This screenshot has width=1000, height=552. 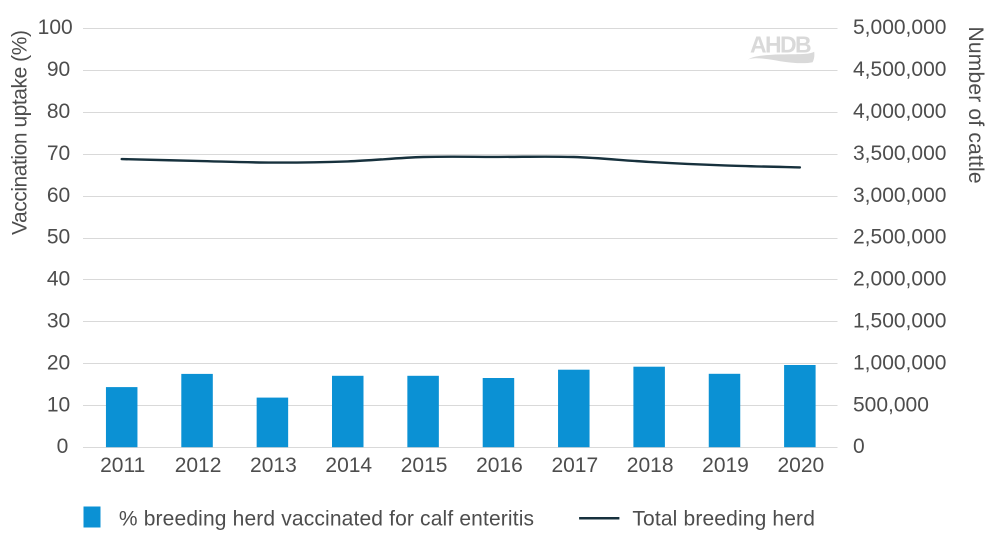 I want to click on svg-text: 2016, so click(x=499, y=465).